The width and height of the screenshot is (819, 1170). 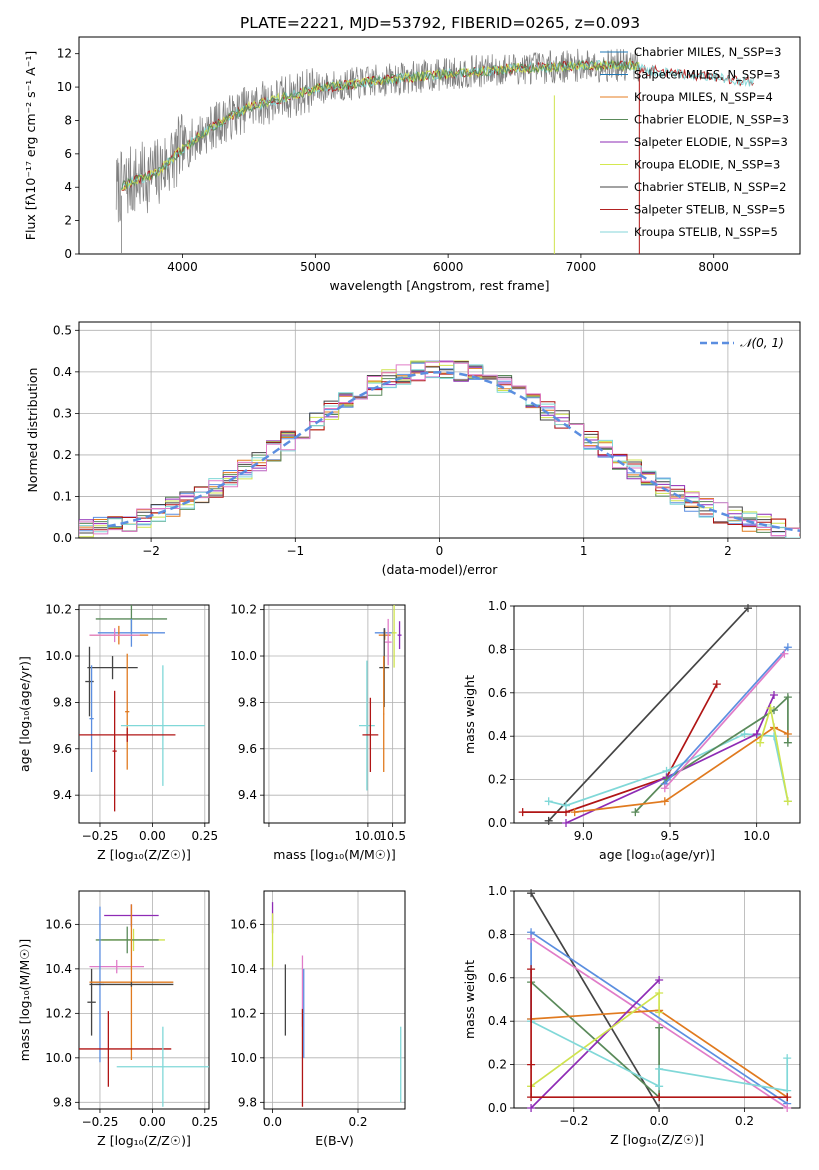 What do you see at coordinates (247, 749) in the screenshot?
I see `y-tick-label: 9.6` at bounding box center [247, 749].